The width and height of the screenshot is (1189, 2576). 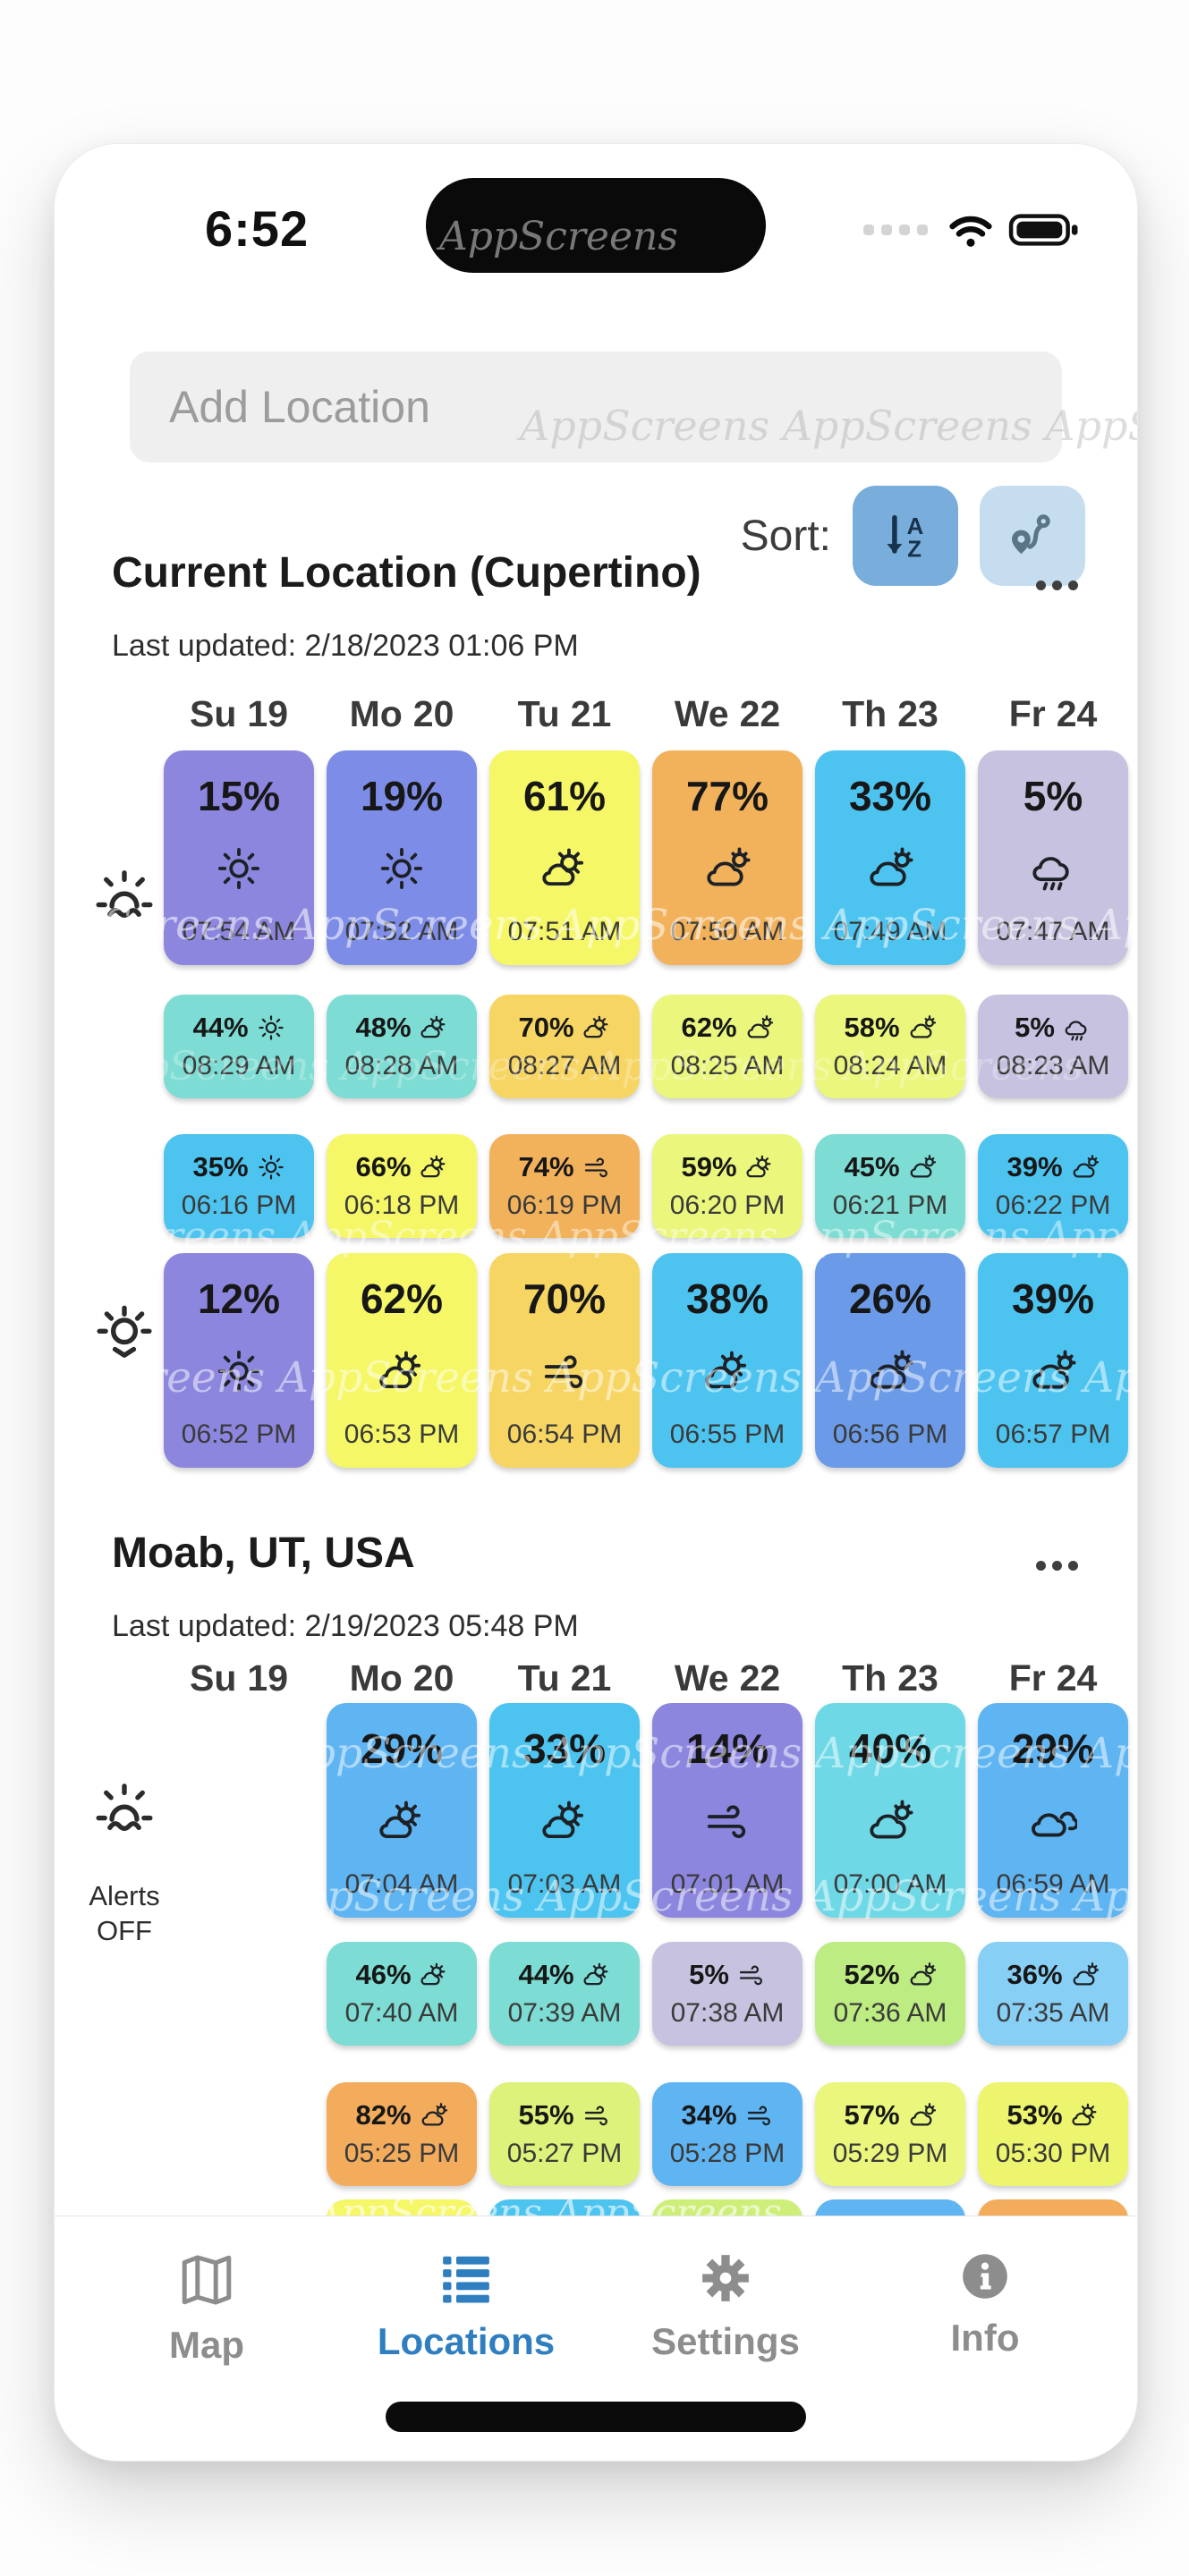 I want to click on sort-alphabetical-button, so click(x=905, y=536).